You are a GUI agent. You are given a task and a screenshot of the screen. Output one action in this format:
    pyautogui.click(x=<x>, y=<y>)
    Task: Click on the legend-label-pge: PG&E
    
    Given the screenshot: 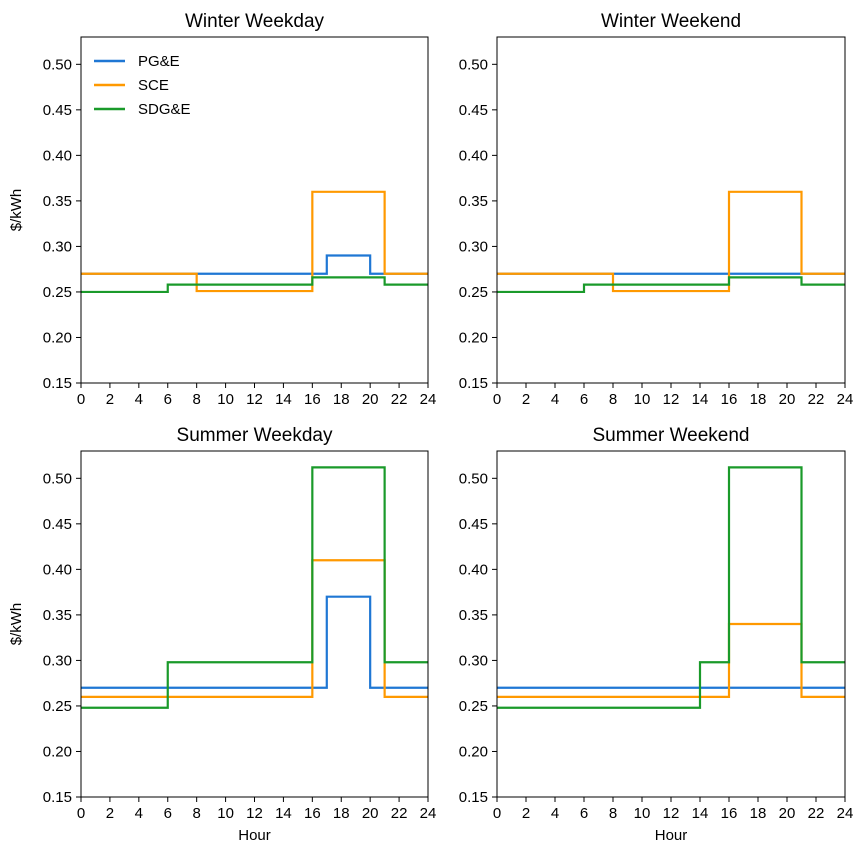 What is the action you would take?
    pyautogui.click(x=159, y=61)
    